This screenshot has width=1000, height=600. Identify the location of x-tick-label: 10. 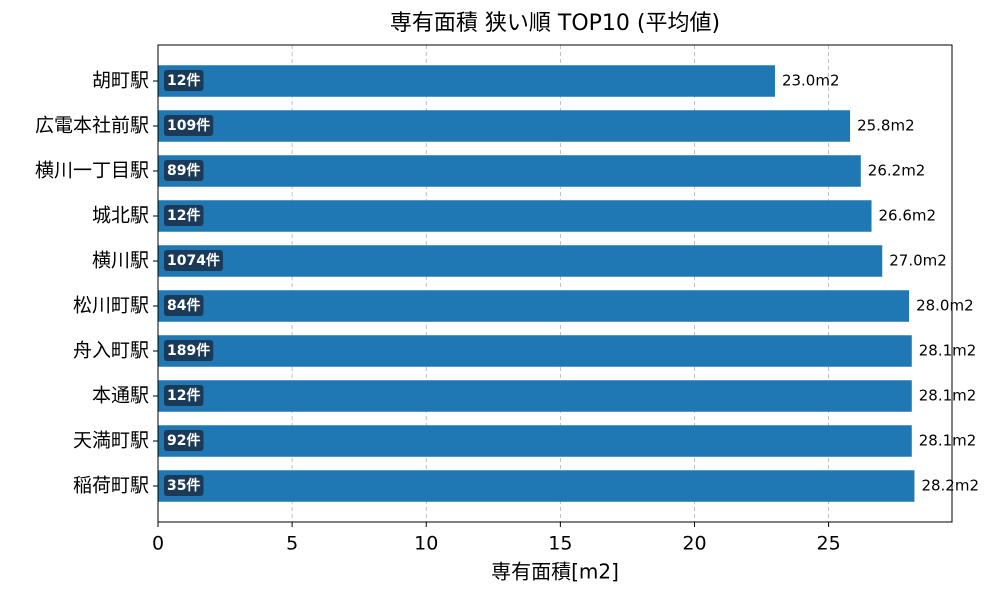
(426, 544).